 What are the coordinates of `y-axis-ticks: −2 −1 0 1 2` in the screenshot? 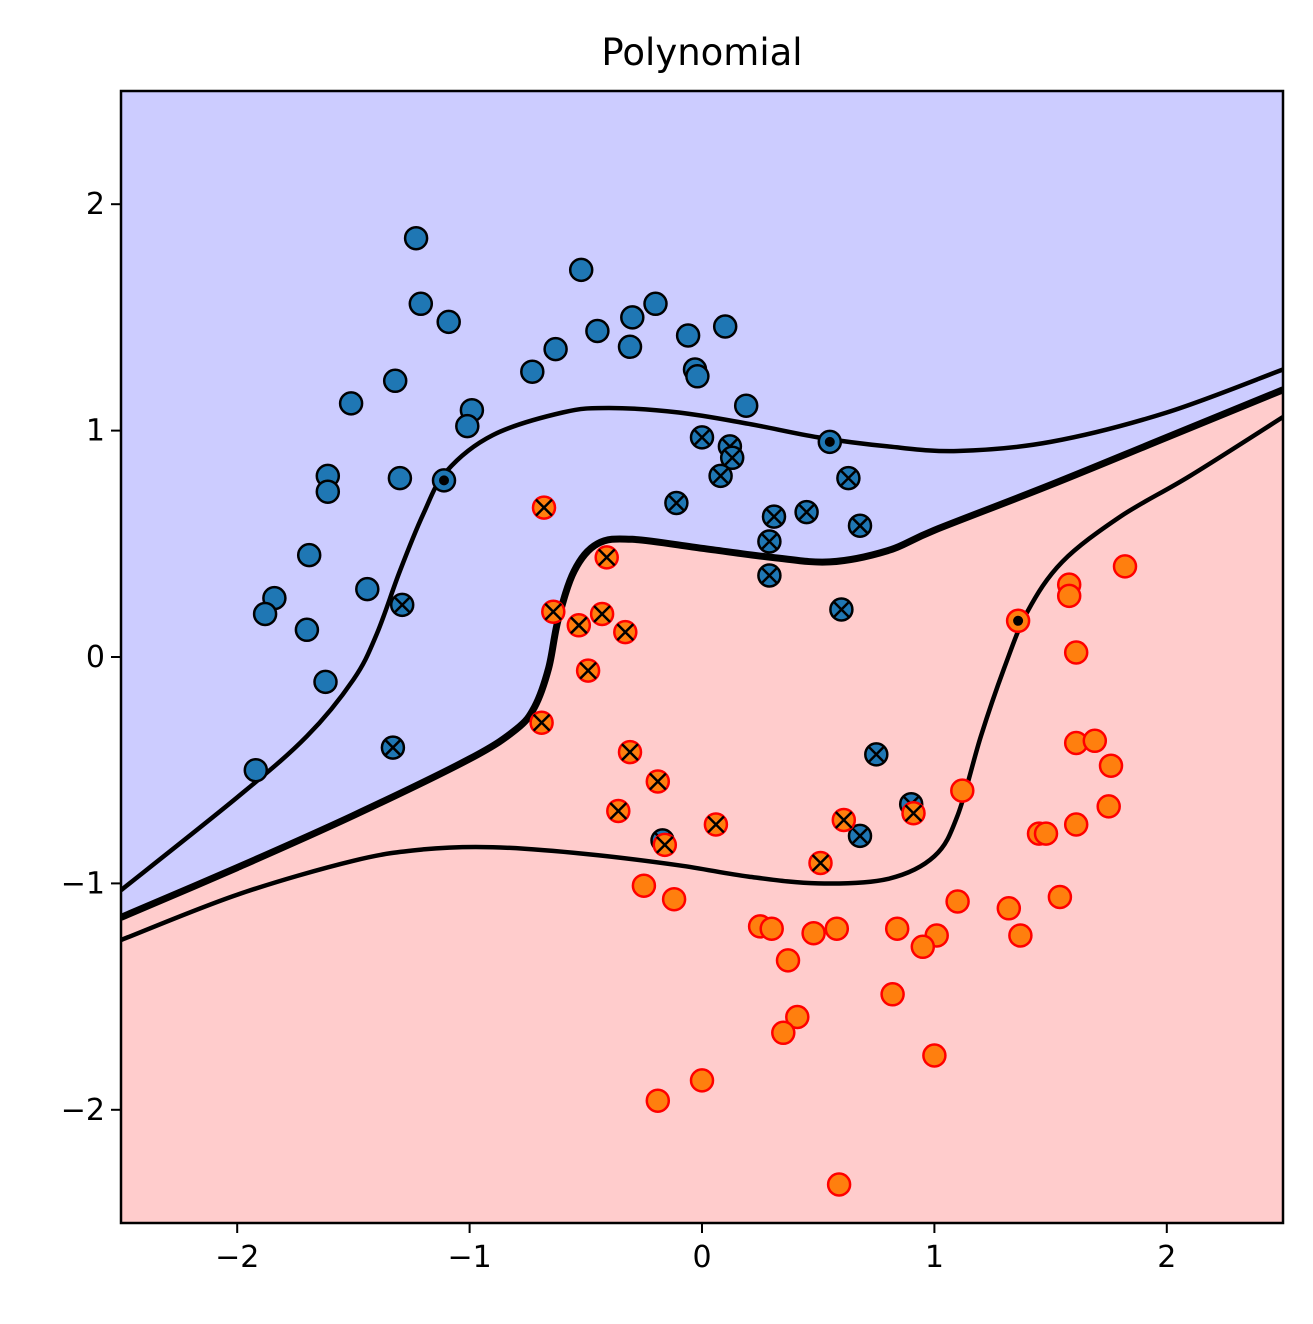 It's located at (91, 657).